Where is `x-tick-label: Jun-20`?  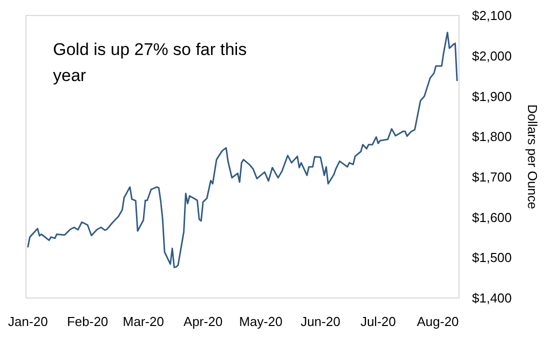
x-tick-label: Jun-20 is located at coordinates (320, 321).